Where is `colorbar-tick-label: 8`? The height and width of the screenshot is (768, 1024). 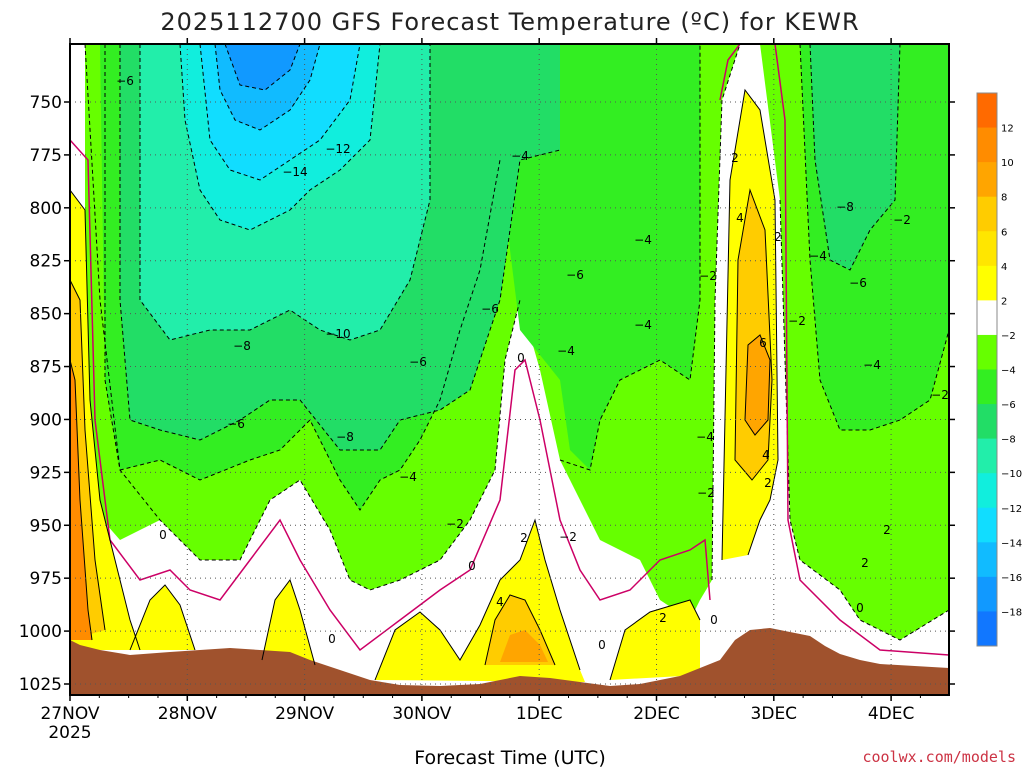
colorbar-tick-label: 8 is located at coordinates (1004, 198).